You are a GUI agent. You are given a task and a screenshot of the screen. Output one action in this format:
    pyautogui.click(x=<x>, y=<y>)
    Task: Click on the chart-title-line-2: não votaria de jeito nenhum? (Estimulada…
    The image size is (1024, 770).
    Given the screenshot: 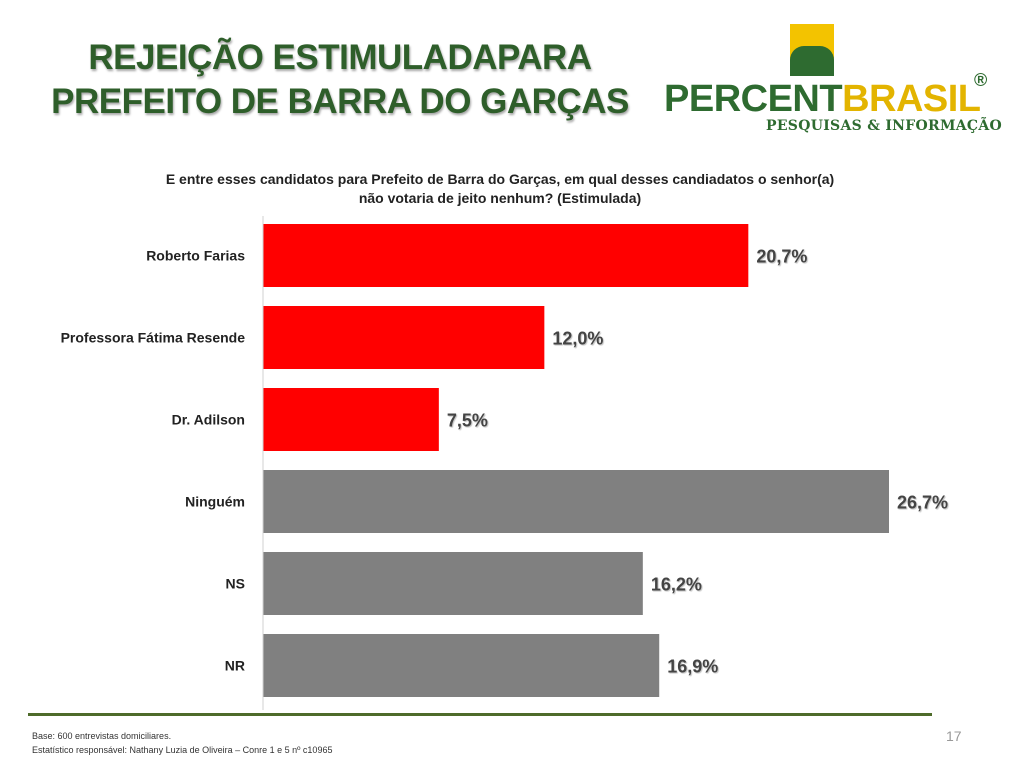 What is the action you would take?
    pyautogui.click(x=500, y=198)
    